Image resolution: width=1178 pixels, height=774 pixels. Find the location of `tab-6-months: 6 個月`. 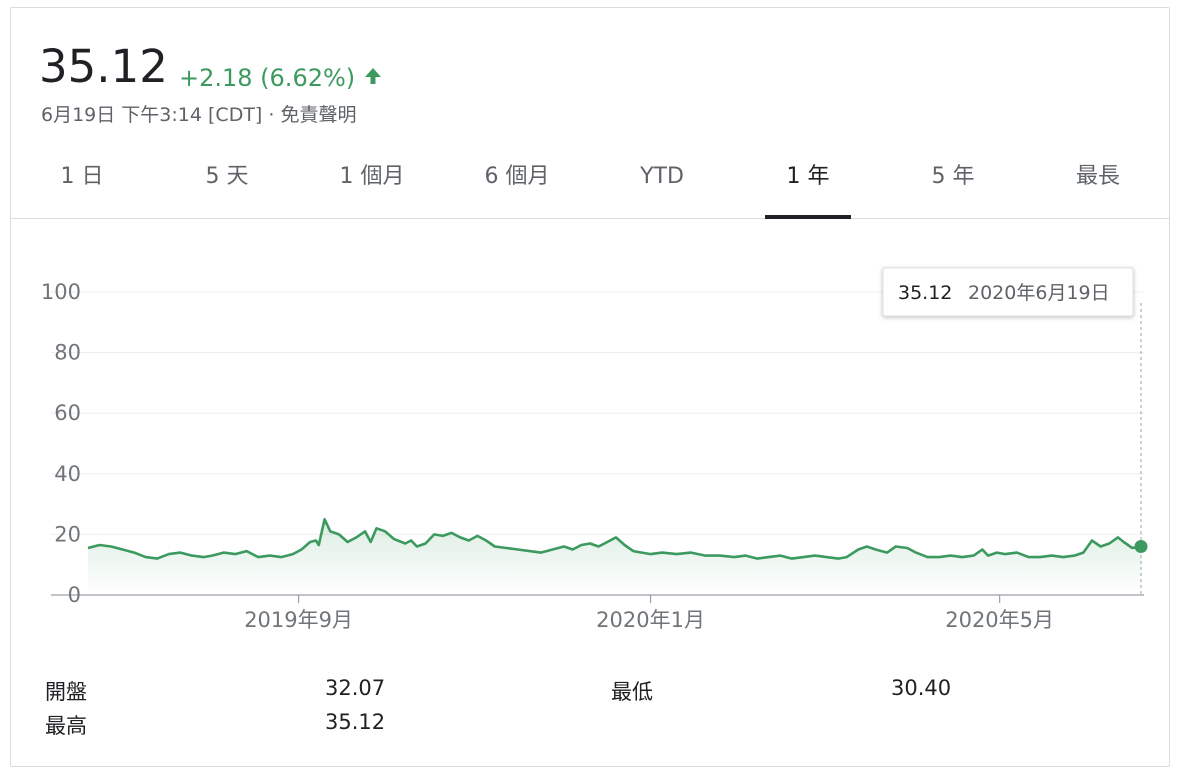

tab-6-months: 6 個月 is located at coordinates (517, 176).